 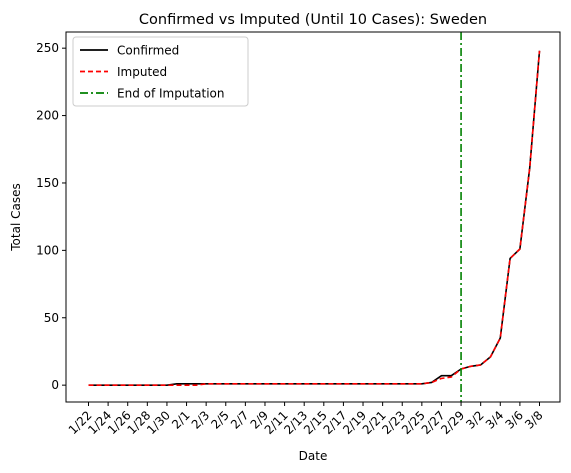 What do you see at coordinates (16, 217) in the screenshot?
I see `y-axis-label: Total Cases` at bounding box center [16, 217].